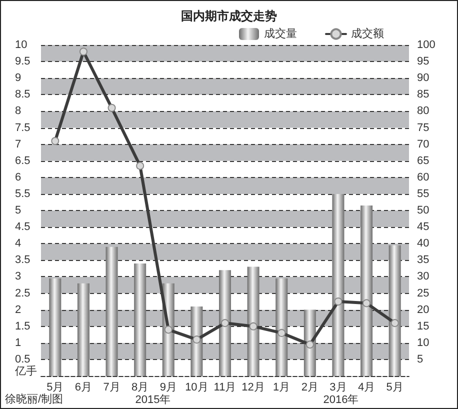 The image size is (458, 409). What do you see at coordinates (309, 388) in the screenshot?
I see `x-tick-label: 2月` at bounding box center [309, 388].